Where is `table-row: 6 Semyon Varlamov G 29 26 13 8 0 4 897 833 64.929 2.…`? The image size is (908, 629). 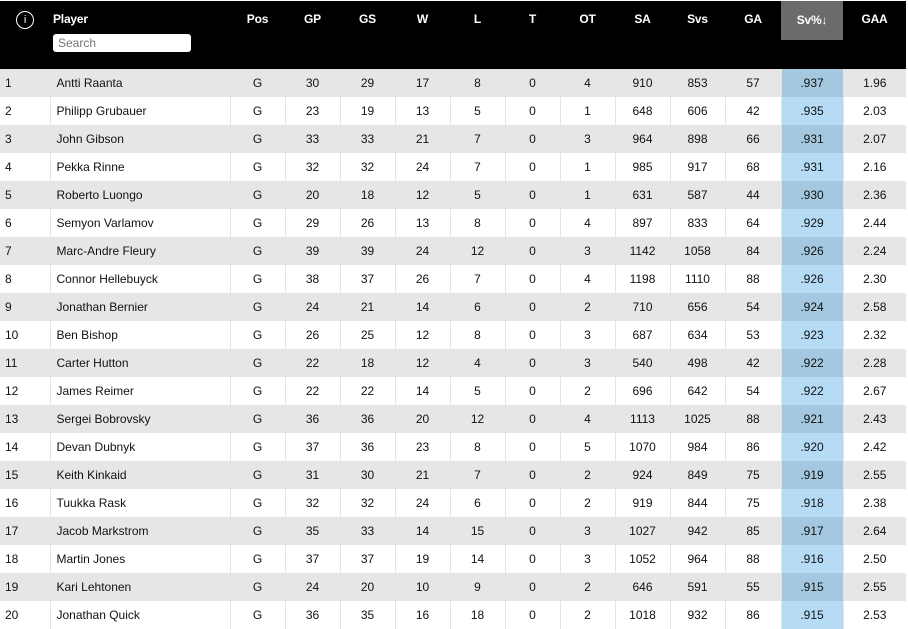
table-row: 6 Semyon Varlamov G 29 26 13 8 0 4 897 833 64.929 2.… is located at coordinates (453, 223).